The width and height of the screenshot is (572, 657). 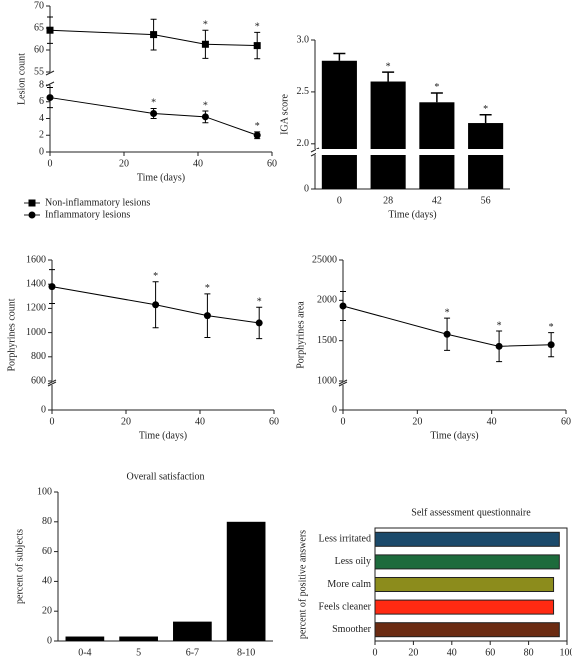 What do you see at coordinates (84, 652) in the screenshot?
I see `x-tick-label: 0-4` at bounding box center [84, 652].